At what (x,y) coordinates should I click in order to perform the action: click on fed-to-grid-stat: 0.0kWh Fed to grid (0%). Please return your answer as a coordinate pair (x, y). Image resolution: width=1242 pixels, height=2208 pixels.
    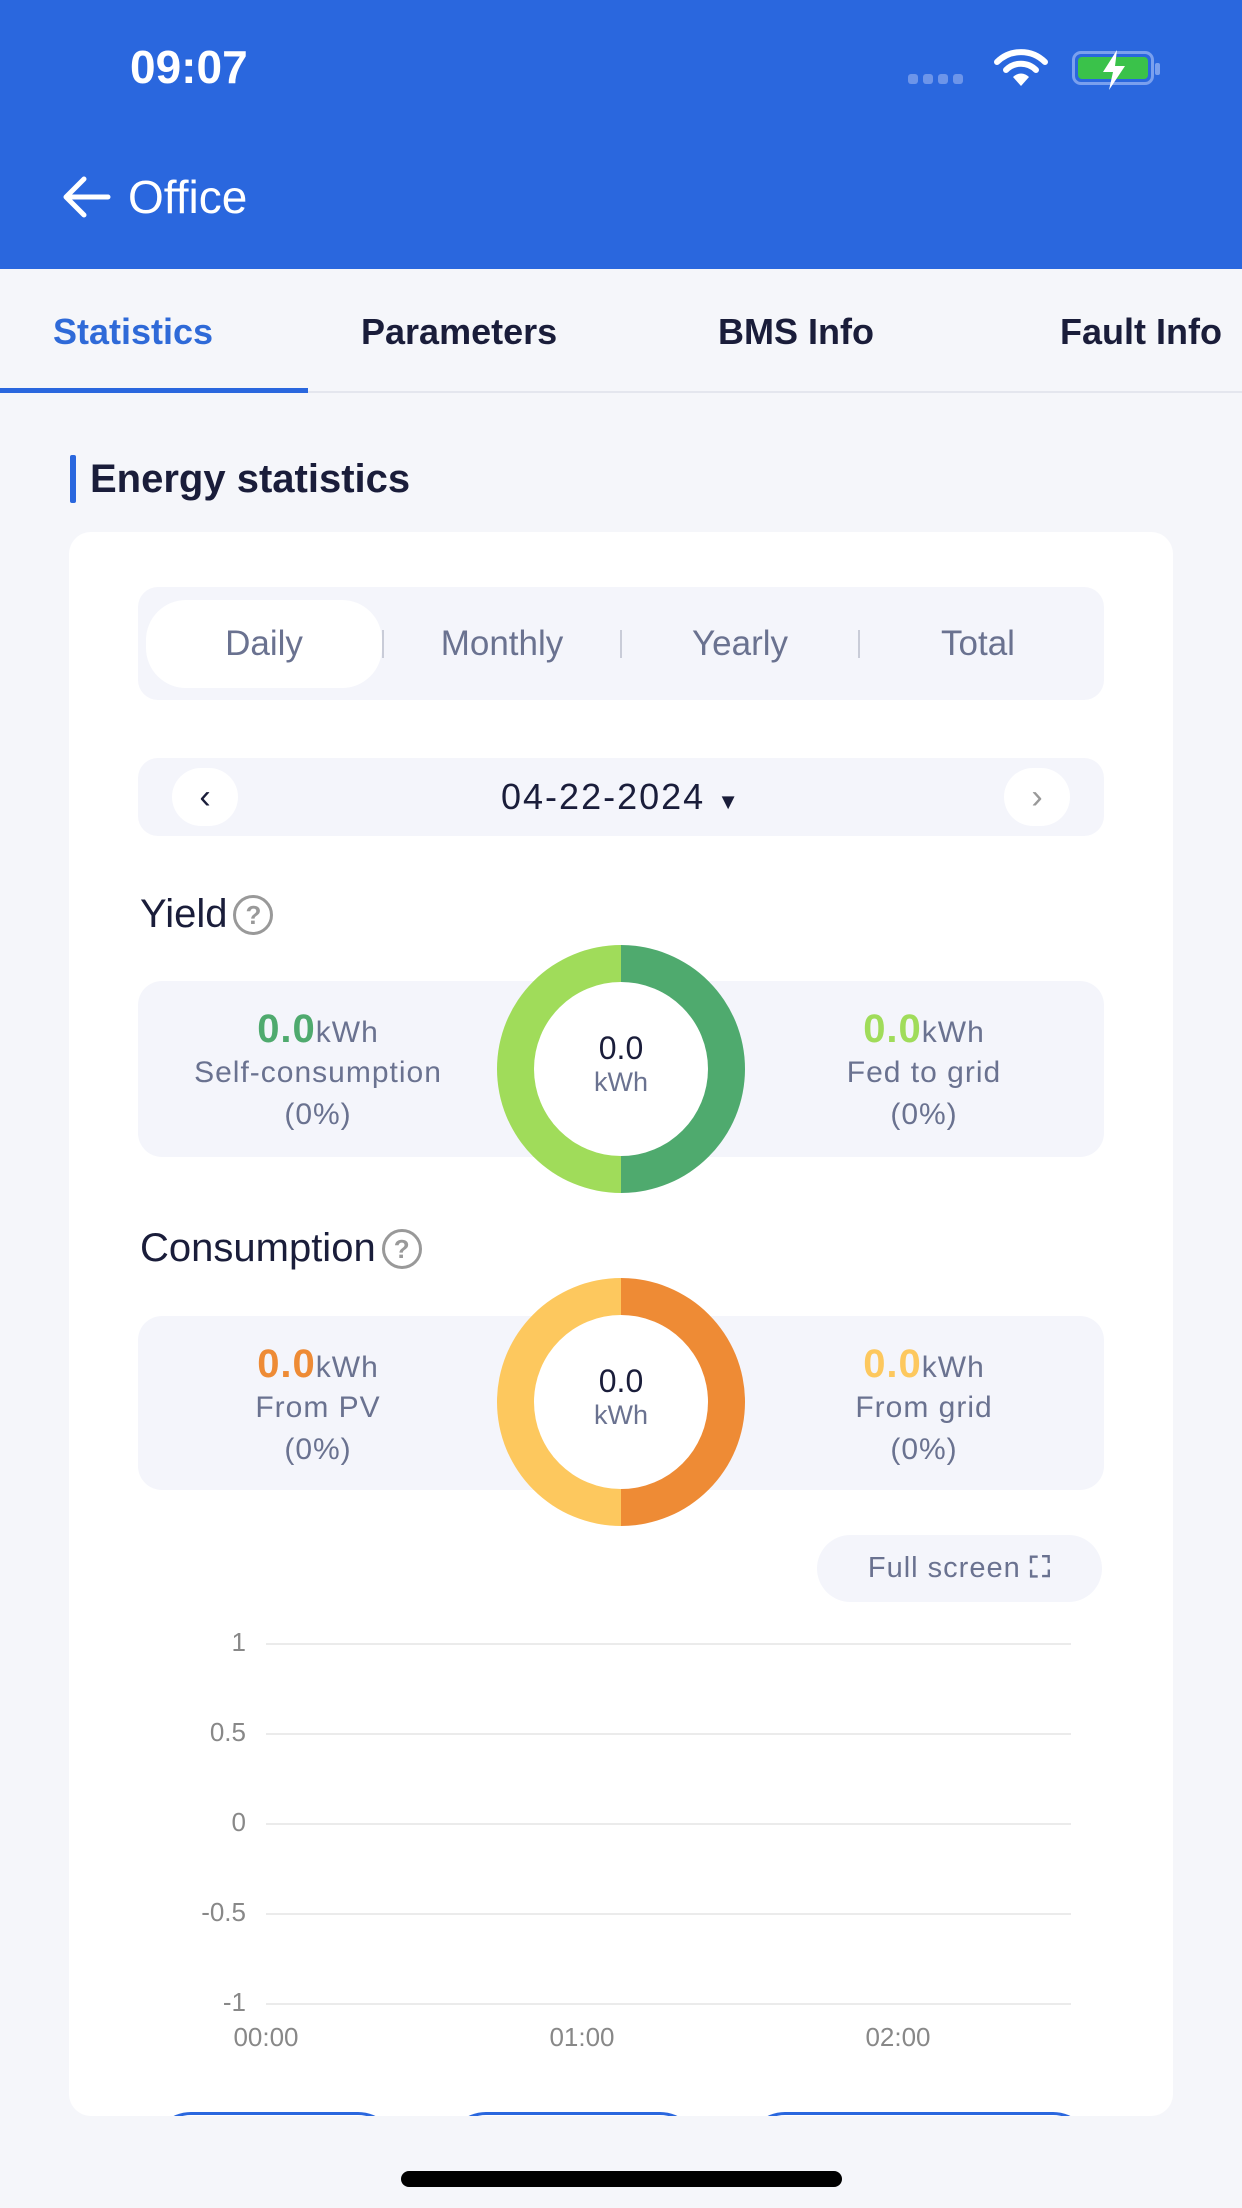
    Looking at the image, I should click on (924, 1072).